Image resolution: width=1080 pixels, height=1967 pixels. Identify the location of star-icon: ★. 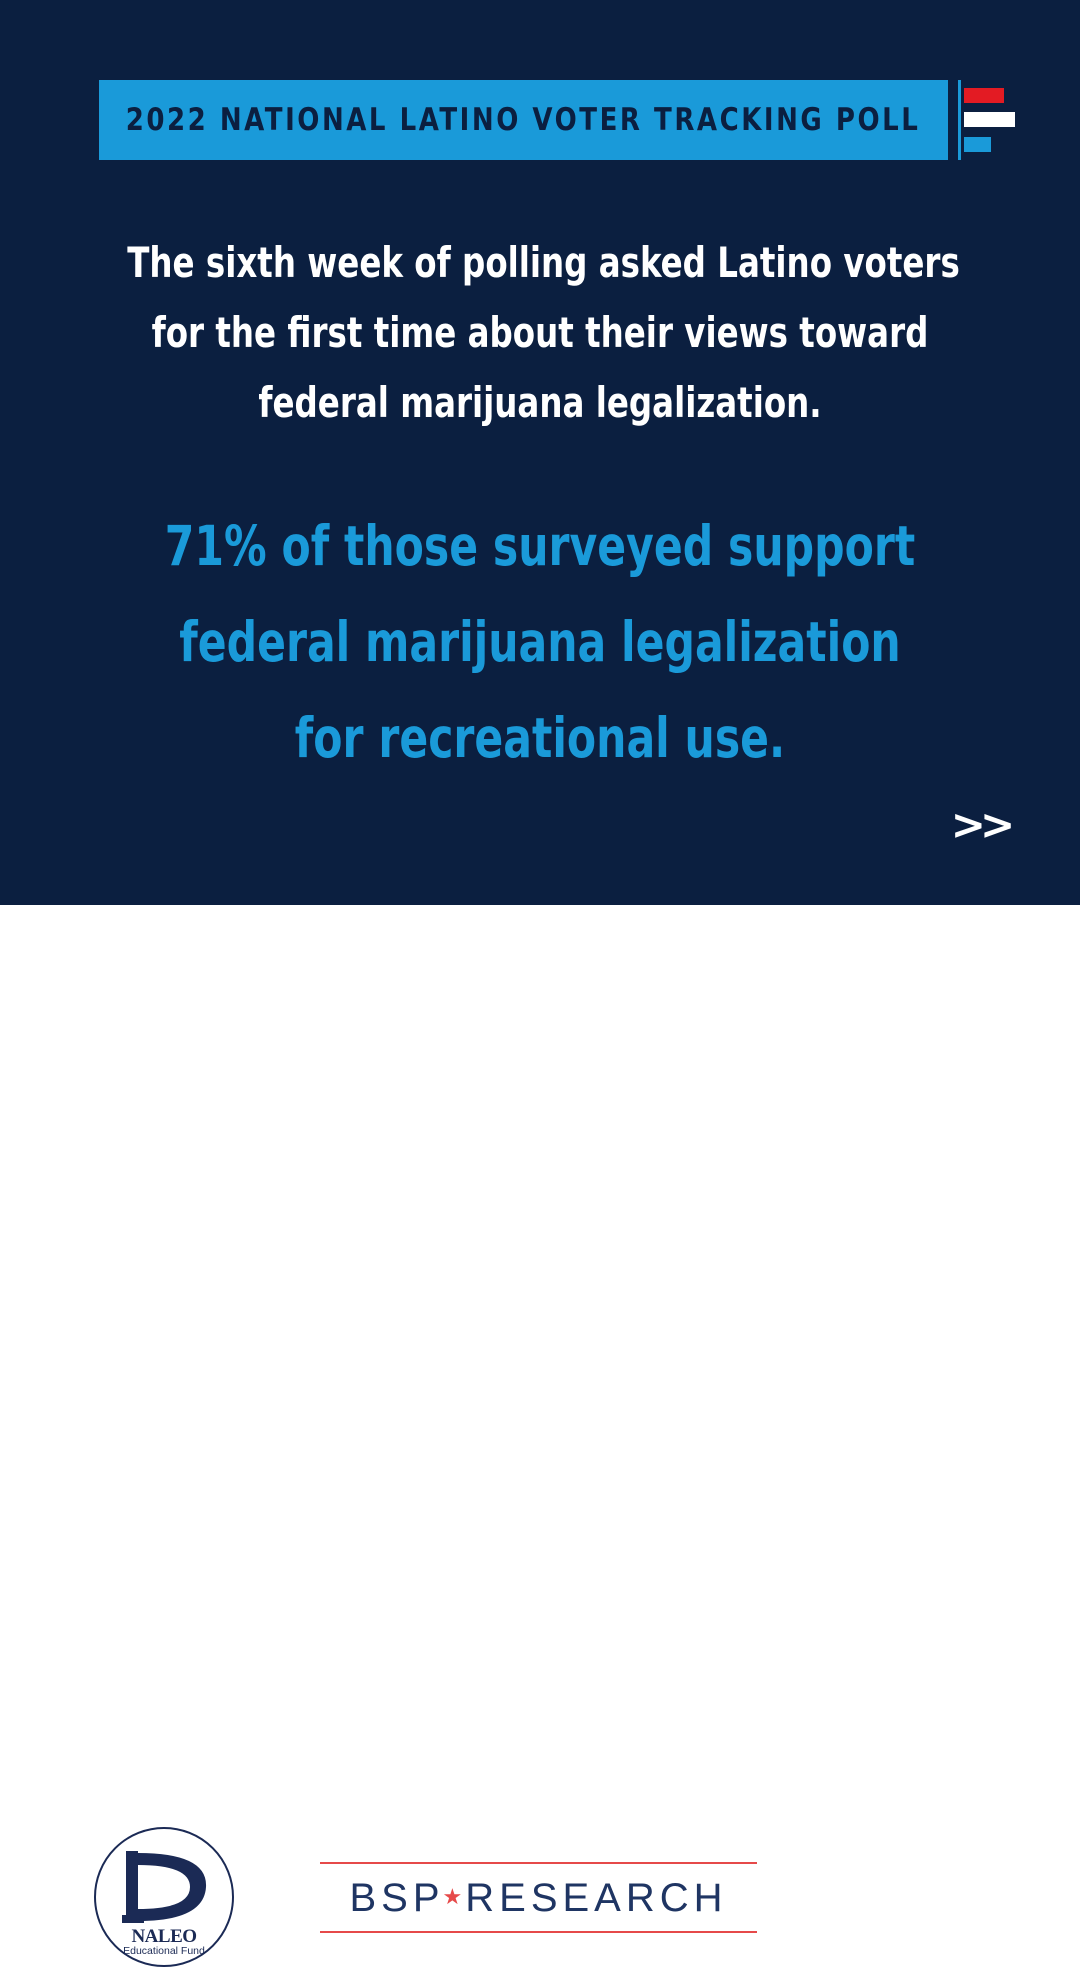
(452, 1896).